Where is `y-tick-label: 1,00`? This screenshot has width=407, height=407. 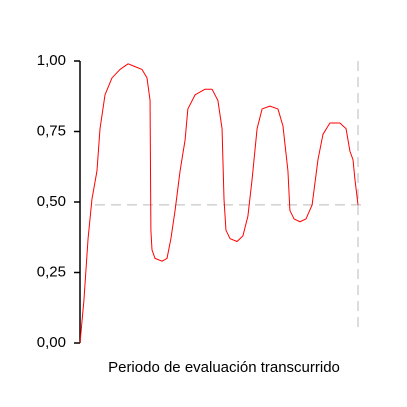
y-tick-label: 1,00 is located at coordinates (51, 60).